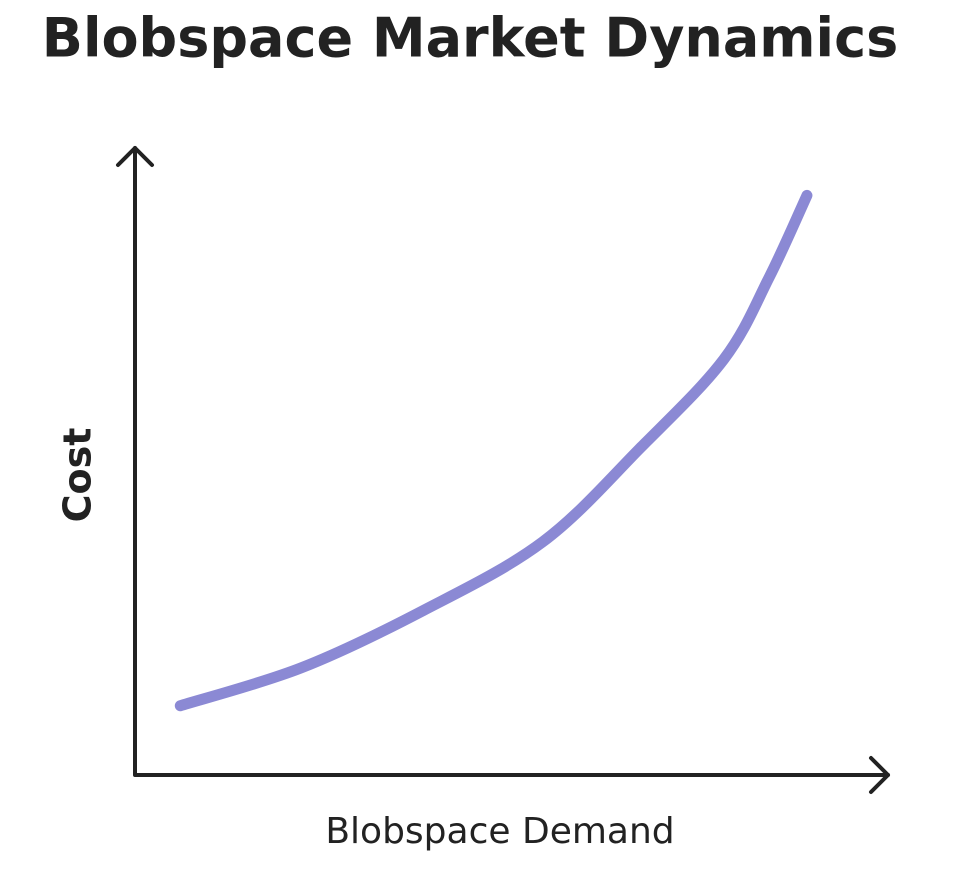  Describe the element at coordinates (135, 156) in the screenshot. I see `y-arrow` at that location.